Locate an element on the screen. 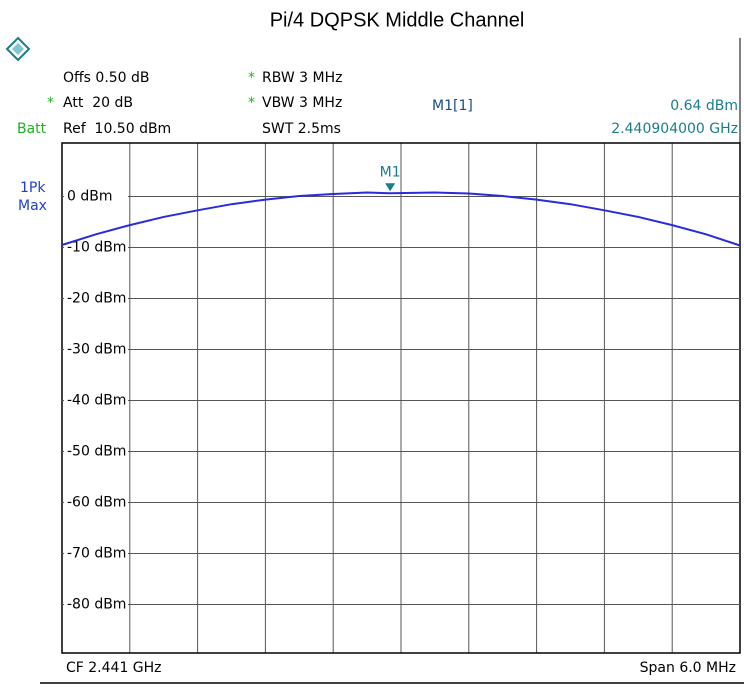 The width and height of the screenshot is (744, 687). trace-label: 1Pk is located at coordinates (33, 188).